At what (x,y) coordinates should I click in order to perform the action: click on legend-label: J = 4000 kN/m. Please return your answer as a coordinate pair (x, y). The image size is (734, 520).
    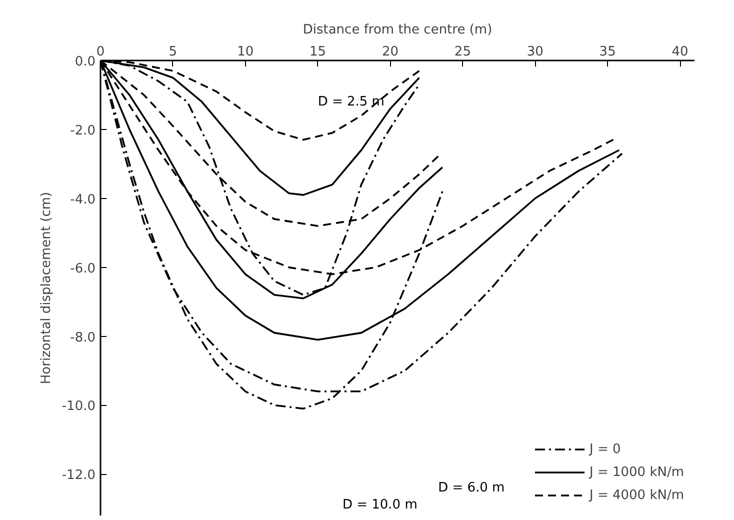
    Looking at the image, I should click on (636, 495).